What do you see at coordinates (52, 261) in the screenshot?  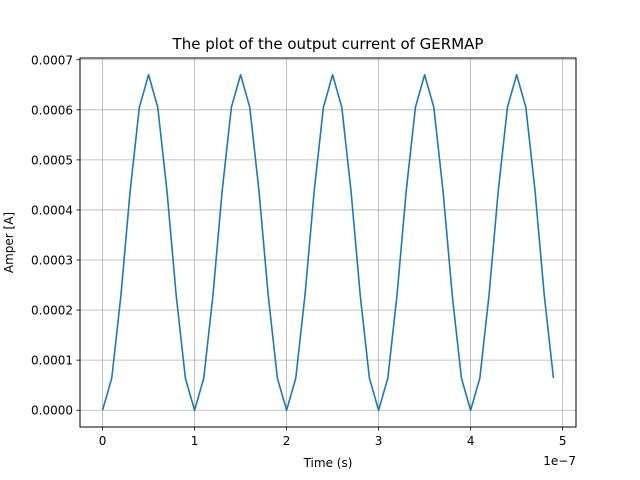 I see `y-tick-label: 0.0003` at bounding box center [52, 261].